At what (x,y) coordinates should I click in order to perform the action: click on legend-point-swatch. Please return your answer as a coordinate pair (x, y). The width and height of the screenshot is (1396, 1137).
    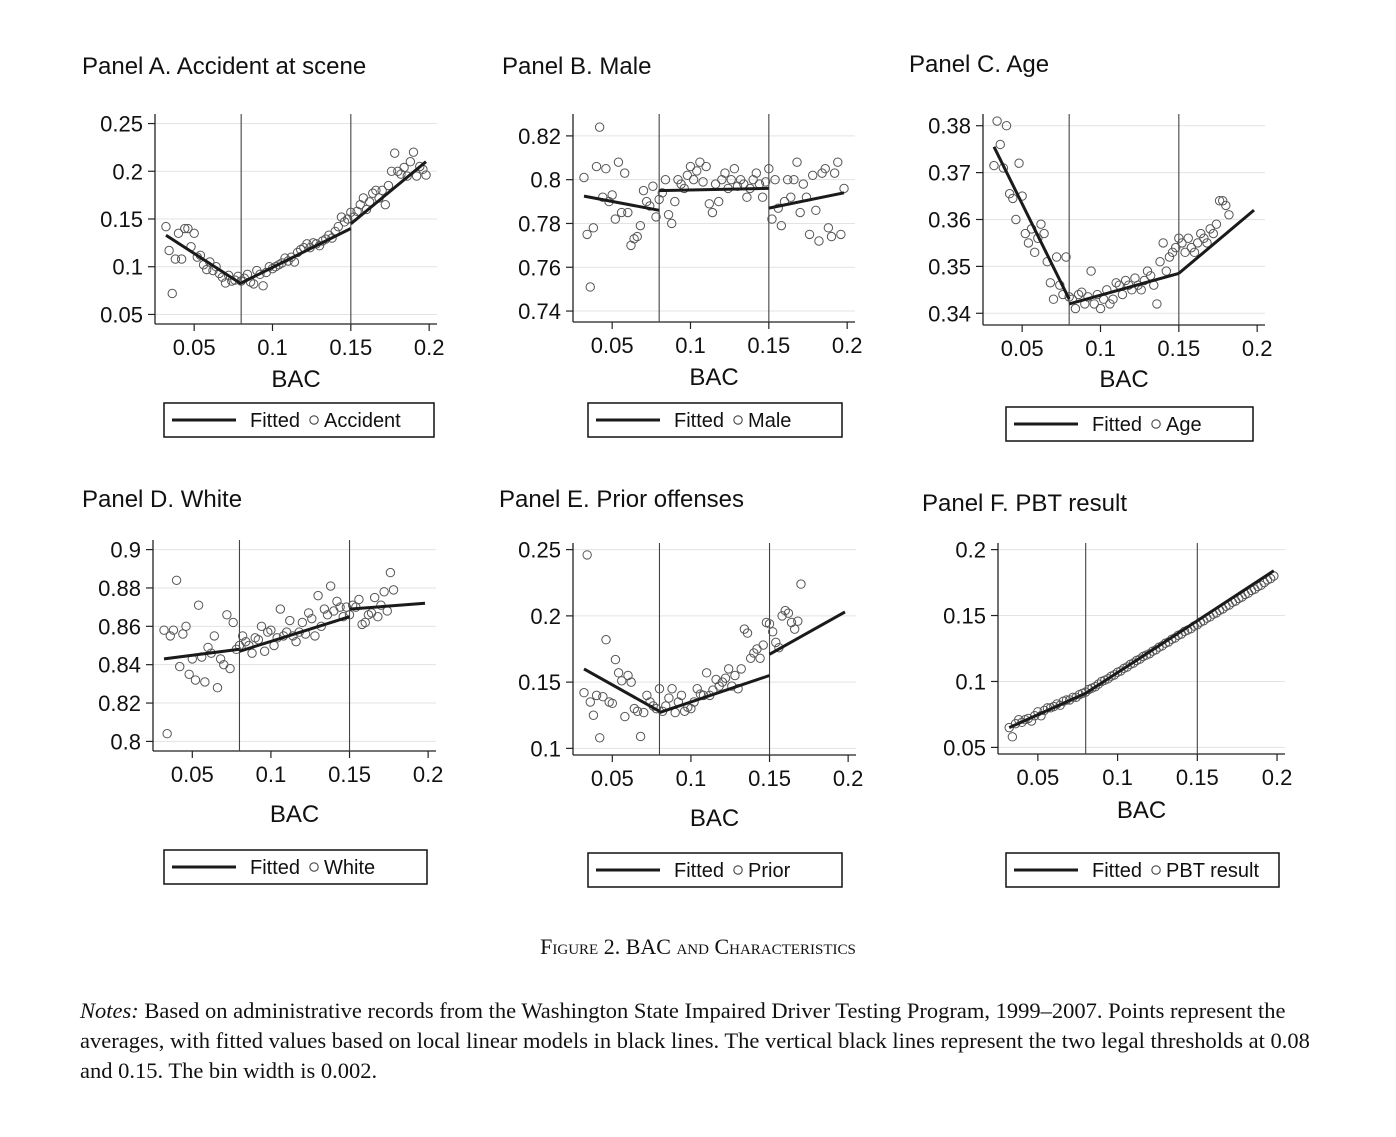
    Looking at the image, I should click on (1156, 870).